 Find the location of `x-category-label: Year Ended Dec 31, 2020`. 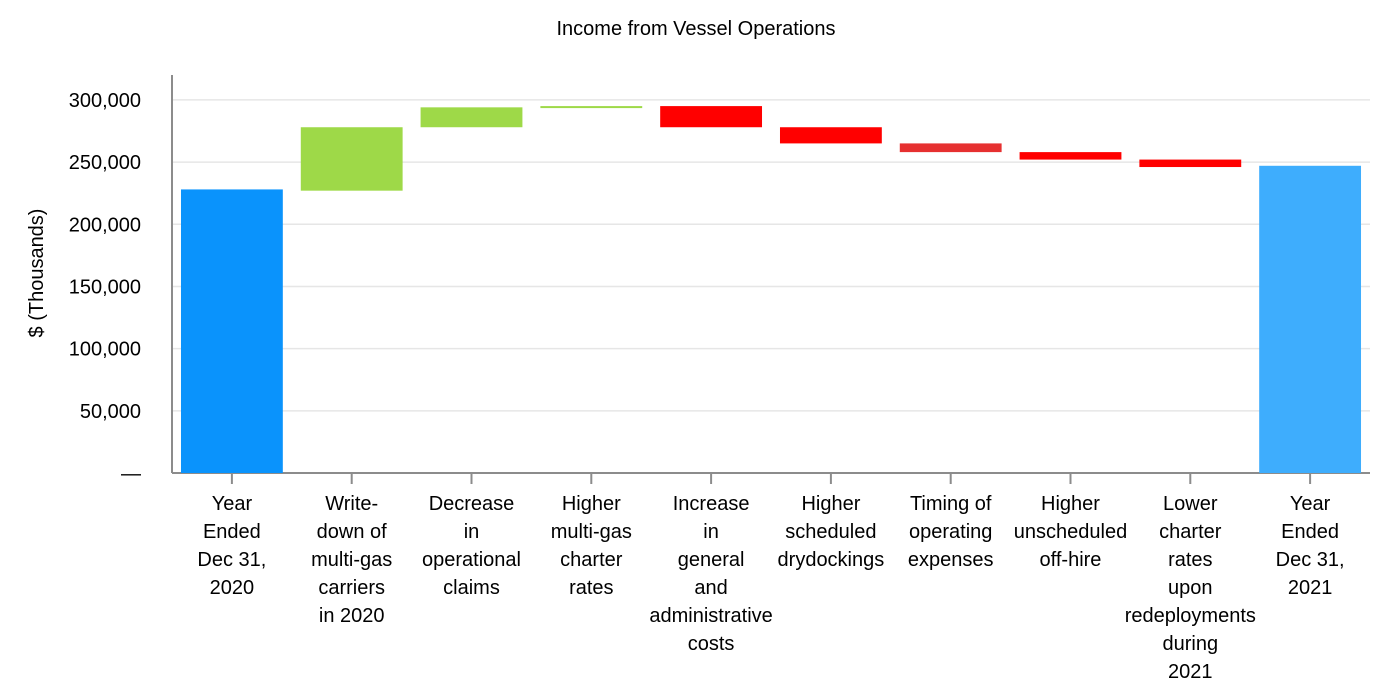

x-category-label: Year Ended Dec 31, 2020 is located at coordinates (231, 546).